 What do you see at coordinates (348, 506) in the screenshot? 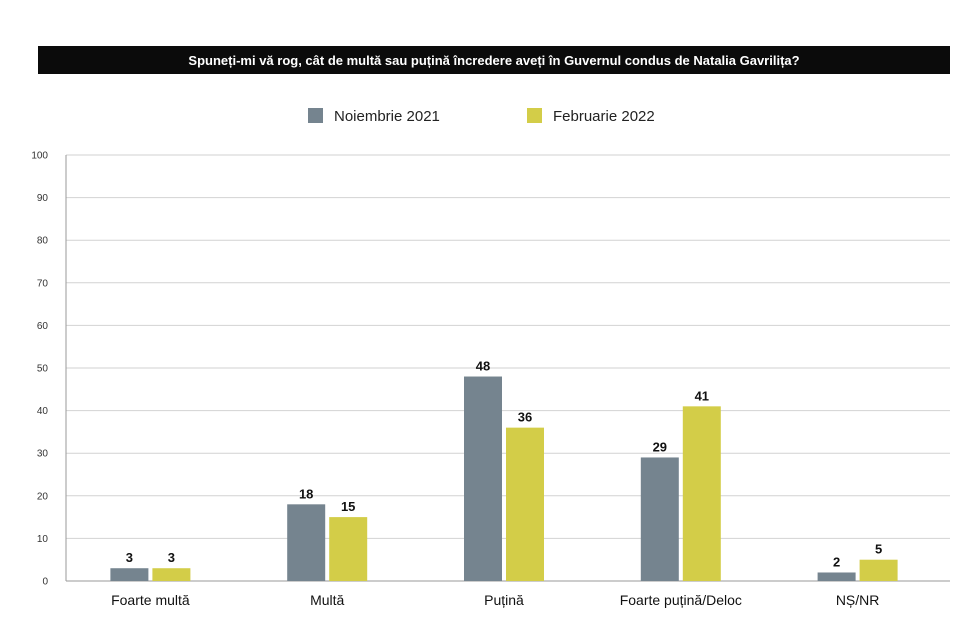
I see `data-label: 15` at bounding box center [348, 506].